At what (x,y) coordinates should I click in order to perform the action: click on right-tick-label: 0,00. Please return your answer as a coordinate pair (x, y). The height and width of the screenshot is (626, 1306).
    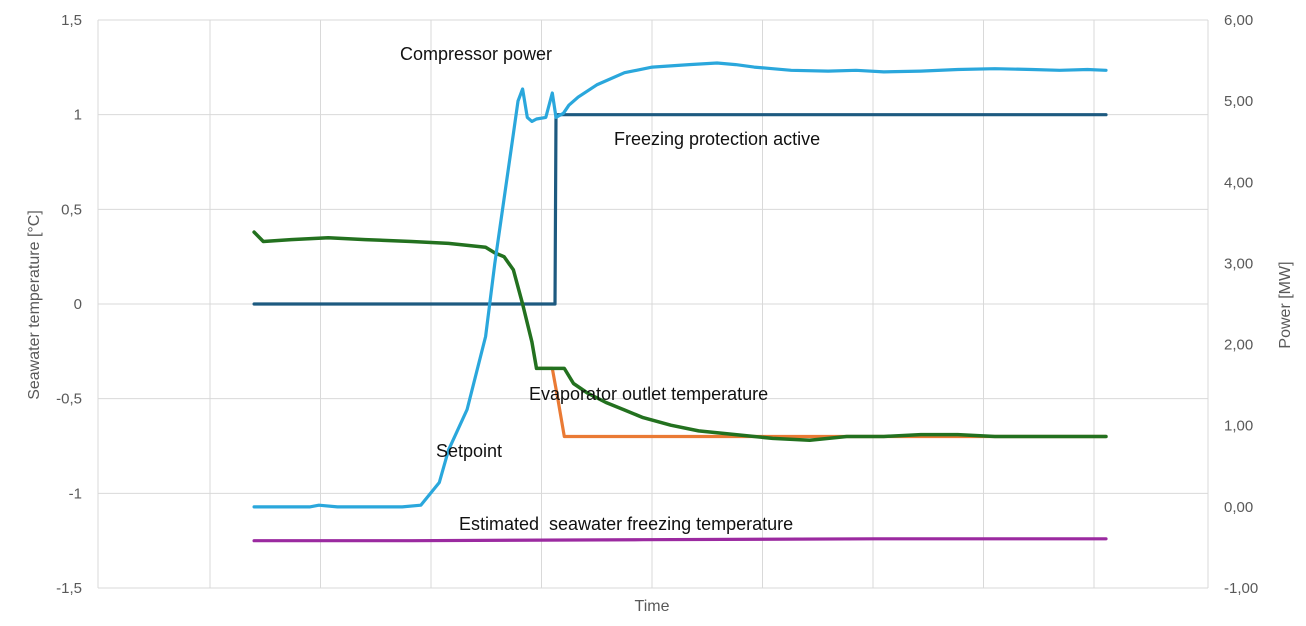
    Looking at the image, I should click on (1238, 507).